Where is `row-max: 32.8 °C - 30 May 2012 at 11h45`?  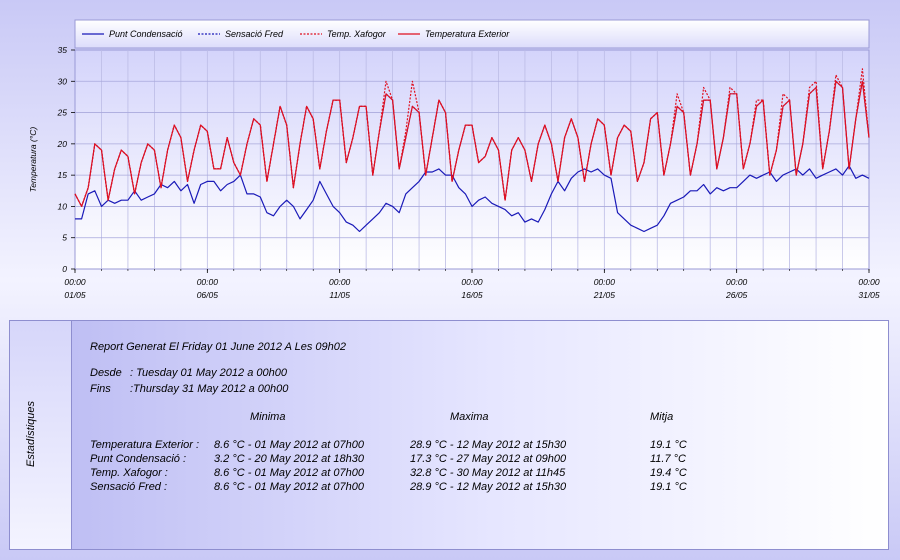
row-max: 32.8 °C - 30 May 2012 at 11h45 is located at coordinates (488, 473).